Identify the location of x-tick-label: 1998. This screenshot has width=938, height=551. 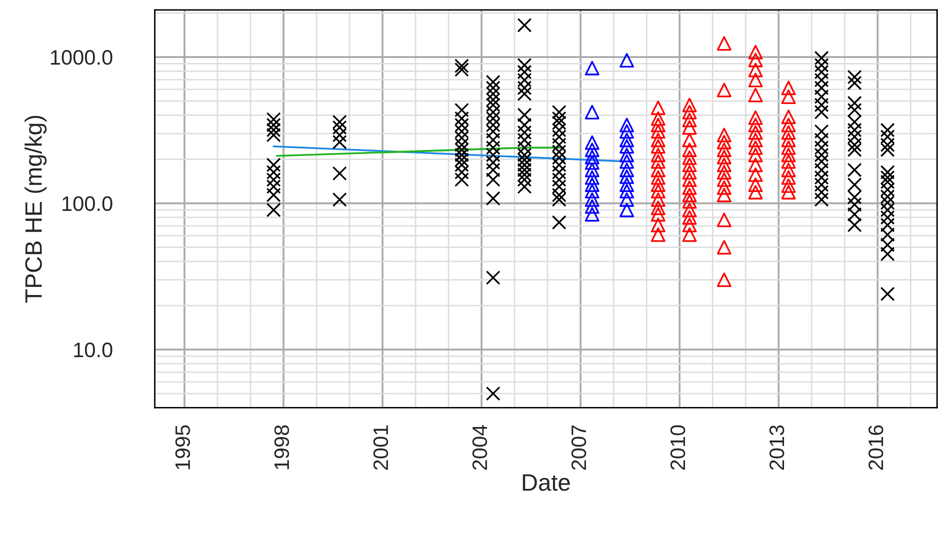
(282, 447).